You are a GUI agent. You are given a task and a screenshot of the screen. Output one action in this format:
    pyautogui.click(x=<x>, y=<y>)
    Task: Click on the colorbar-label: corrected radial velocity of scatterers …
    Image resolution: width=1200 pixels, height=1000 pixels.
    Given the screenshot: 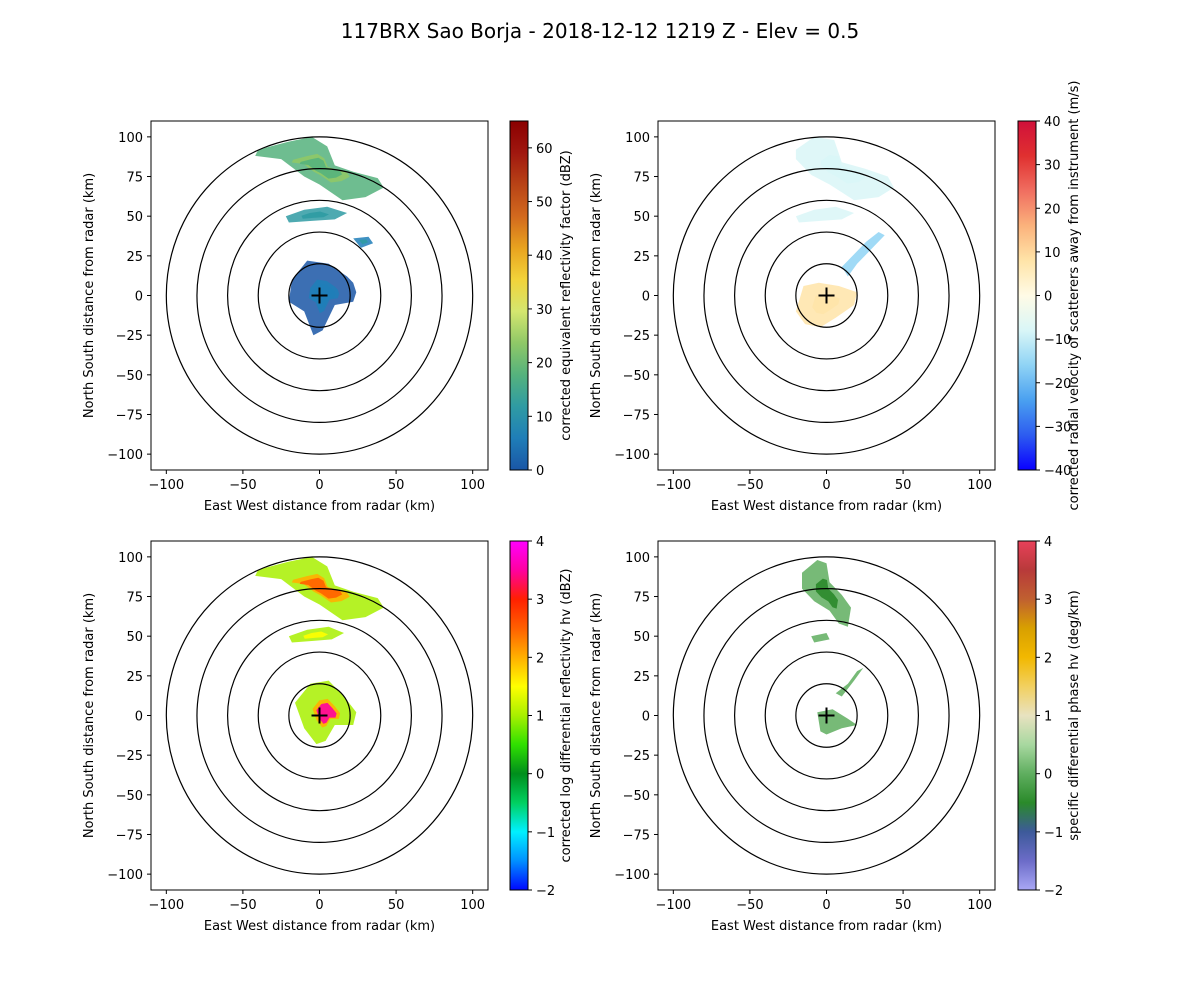 What is the action you would take?
    pyautogui.click(x=1074, y=296)
    